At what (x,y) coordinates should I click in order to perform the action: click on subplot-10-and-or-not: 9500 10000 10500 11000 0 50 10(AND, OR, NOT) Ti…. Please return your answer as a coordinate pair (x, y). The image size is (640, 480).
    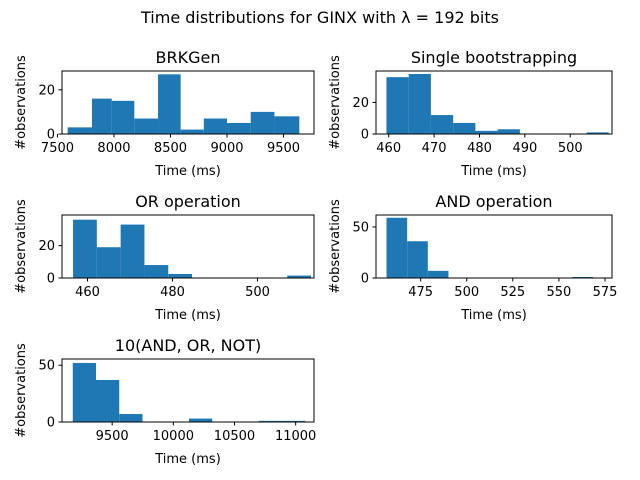
    Looking at the image, I should click on (165, 401).